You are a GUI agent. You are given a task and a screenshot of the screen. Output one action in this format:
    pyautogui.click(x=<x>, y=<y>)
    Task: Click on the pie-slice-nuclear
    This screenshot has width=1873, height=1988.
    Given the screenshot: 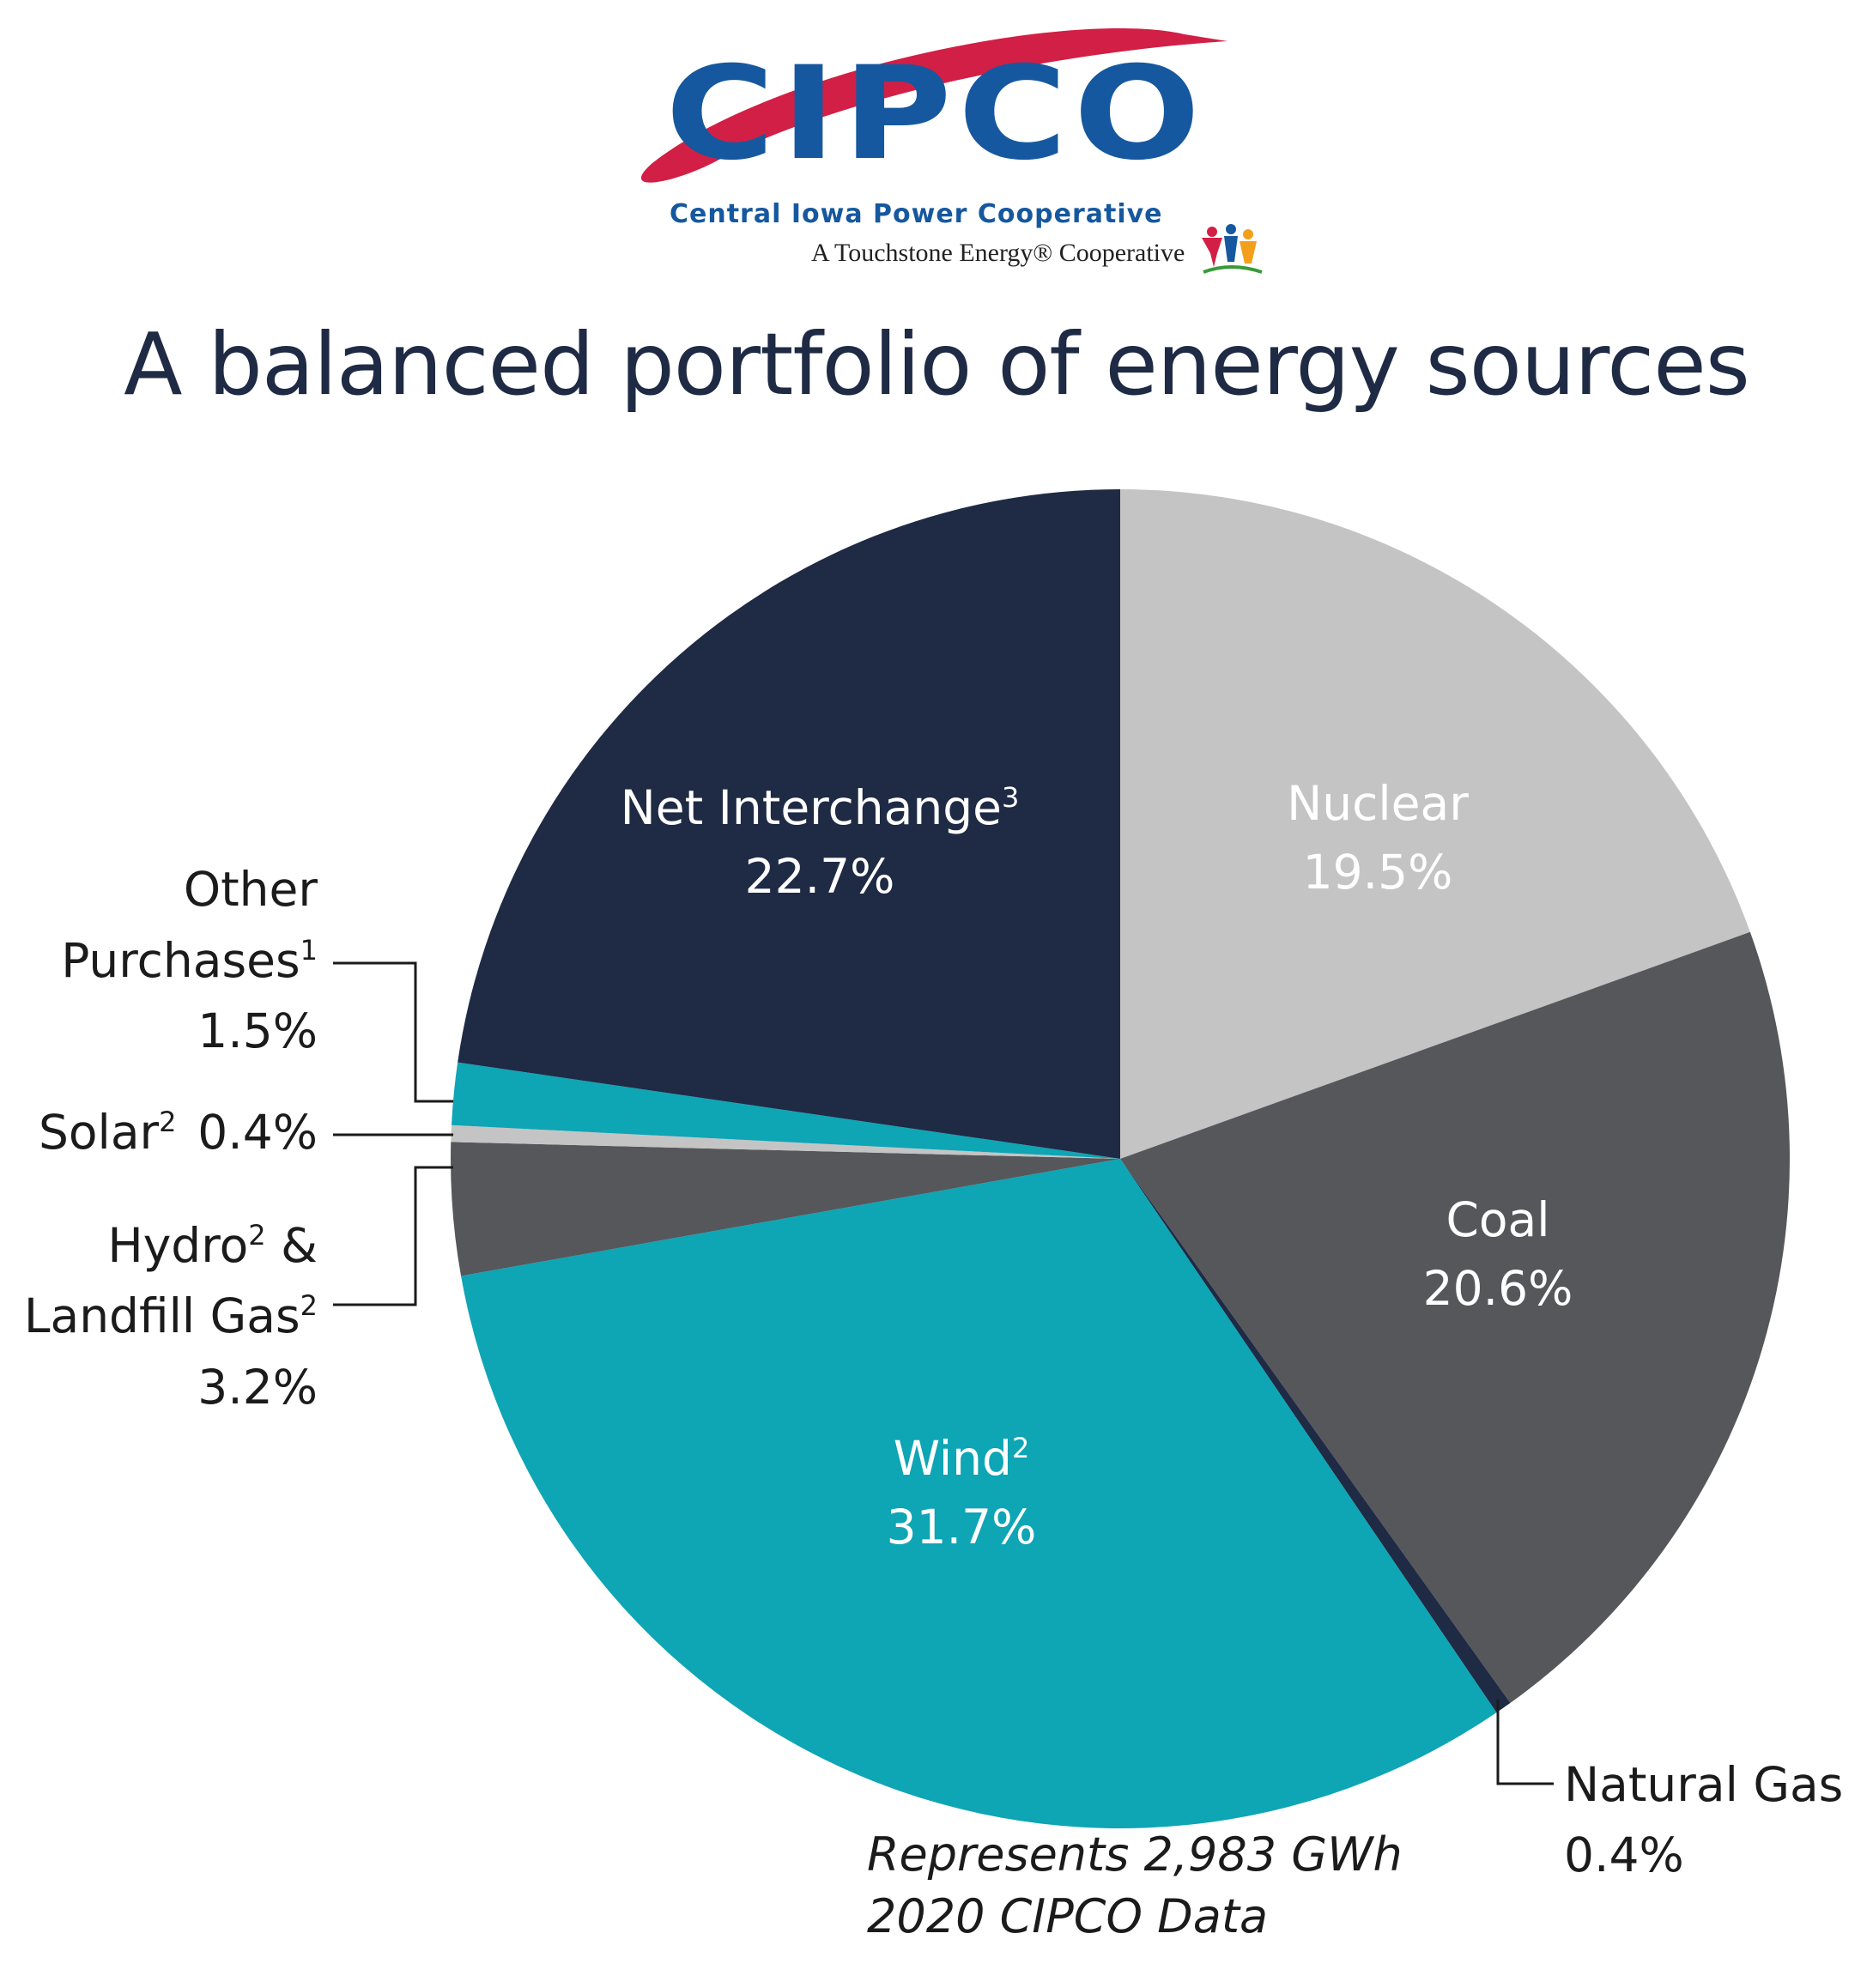 What is the action you would take?
    pyautogui.click(x=1435, y=824)
    